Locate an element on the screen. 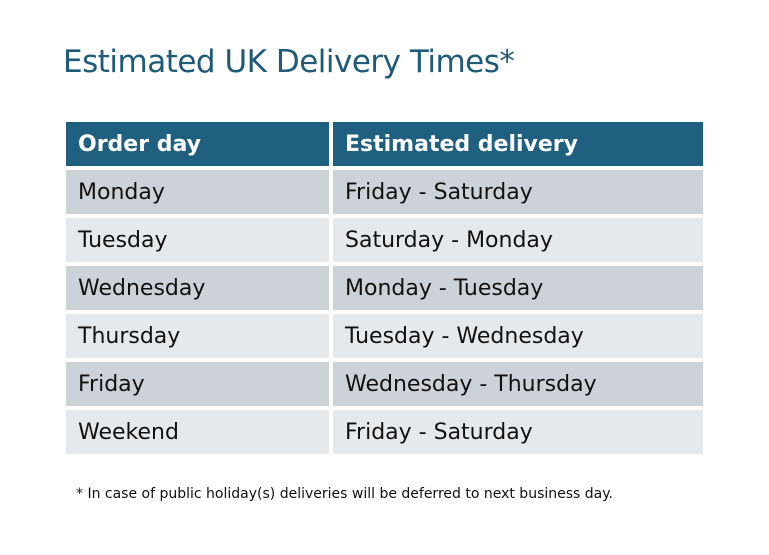  page-title: Estimated UK Delivery Times* is located at coordinates (289, 62).